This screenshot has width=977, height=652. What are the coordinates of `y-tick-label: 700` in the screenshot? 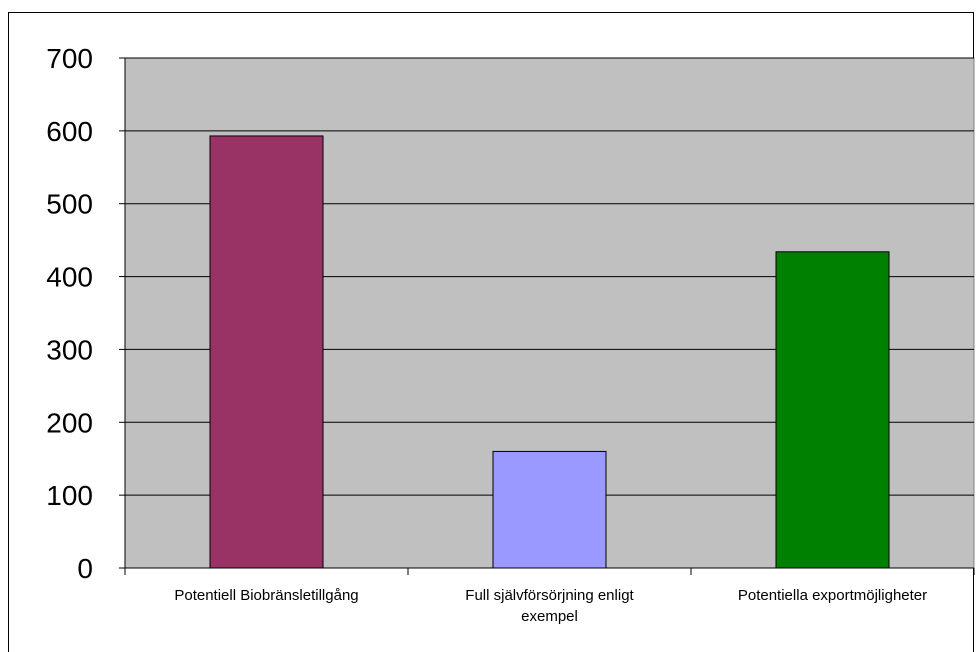 It's located at (69, 58).